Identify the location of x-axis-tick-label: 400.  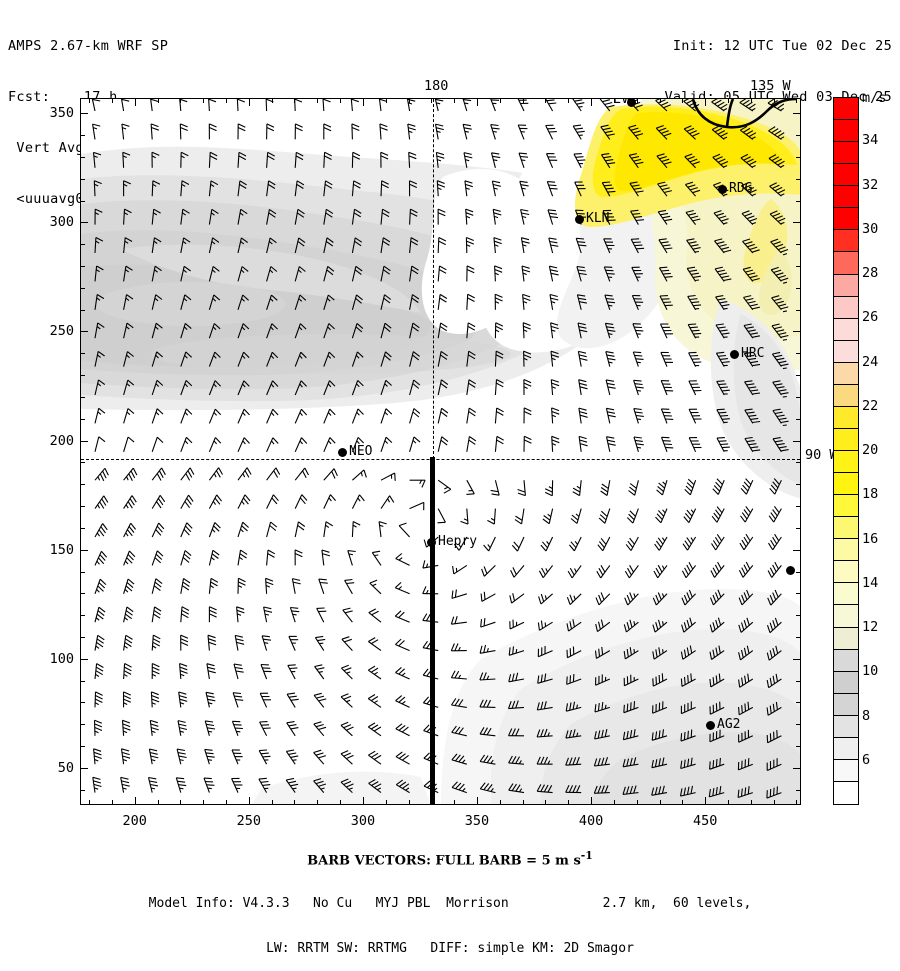
(591, 821).